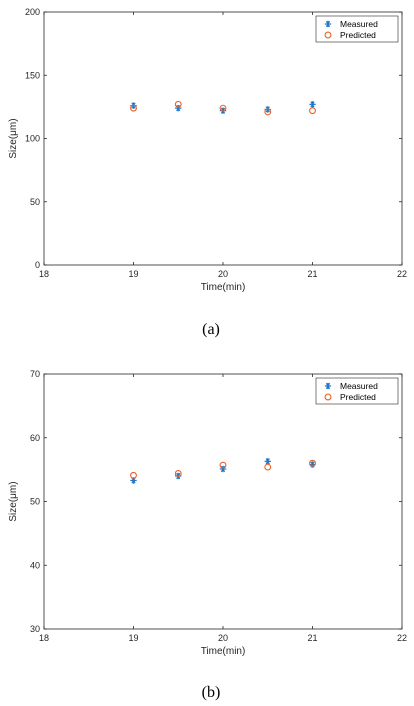  What do you see at coordinates (35, 374) in the screenshot?
I see `y-tick-label: 70` at bounding box center [35, 374].